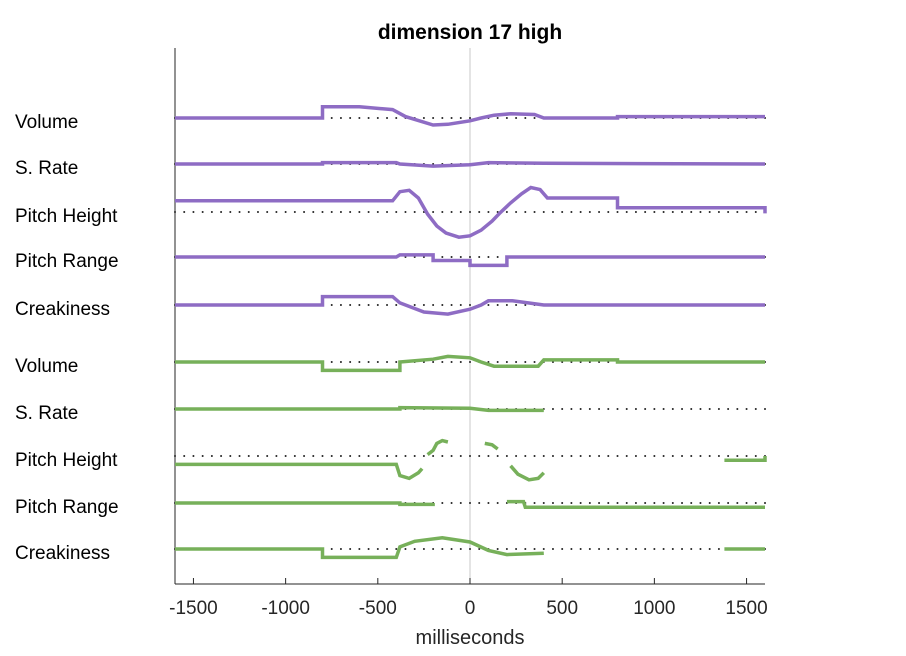 The width and height of the screenshot is (906, 656). I want to click on x-axis-ticks: -1500 -1000 -500 0 500 1000 1500, so click(468, 598).